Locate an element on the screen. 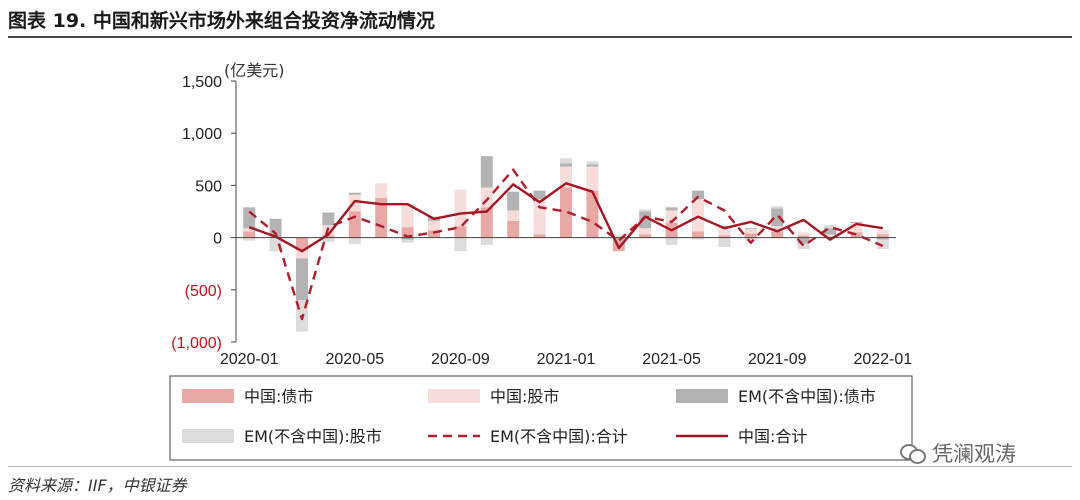  legend-label: 中国:合计 is located at coordinates (772, 436).